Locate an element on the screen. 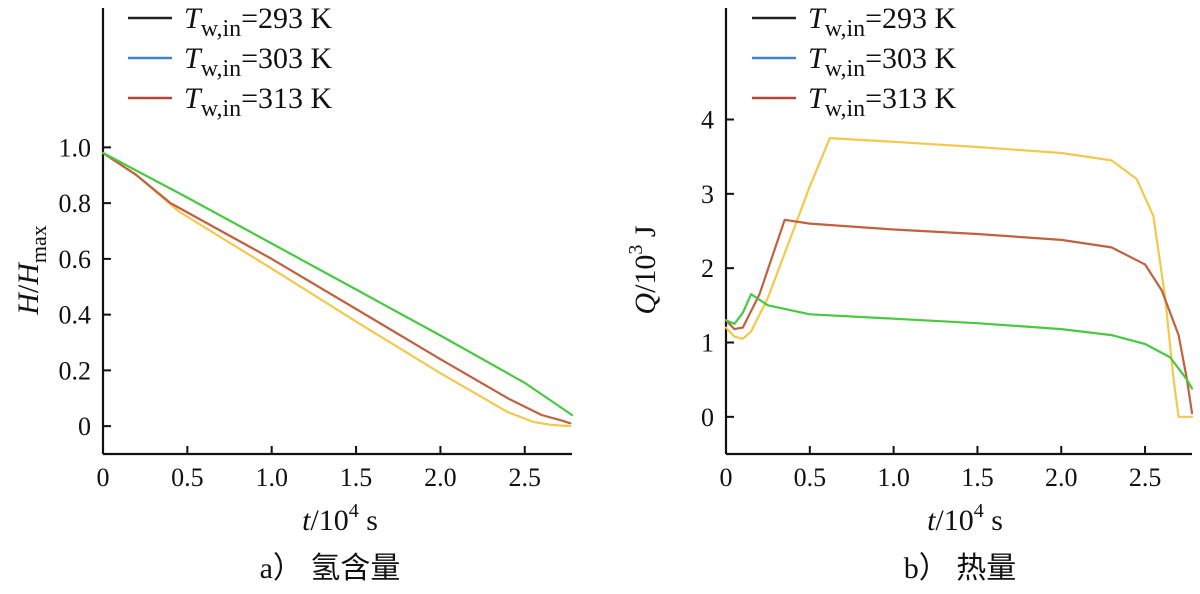 The height and width of the screenshot is (594, 1200). y-axis-title: H/Hmax is located at coordinates (31, 270).